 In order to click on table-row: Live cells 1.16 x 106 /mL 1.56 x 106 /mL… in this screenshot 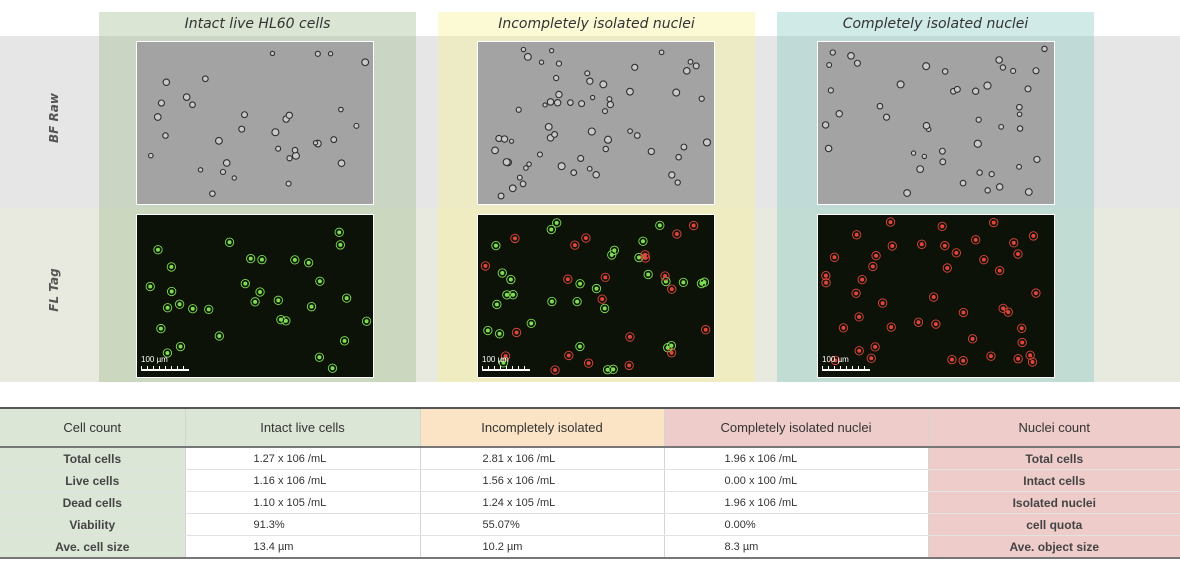, I will do `click(590, 480)`.